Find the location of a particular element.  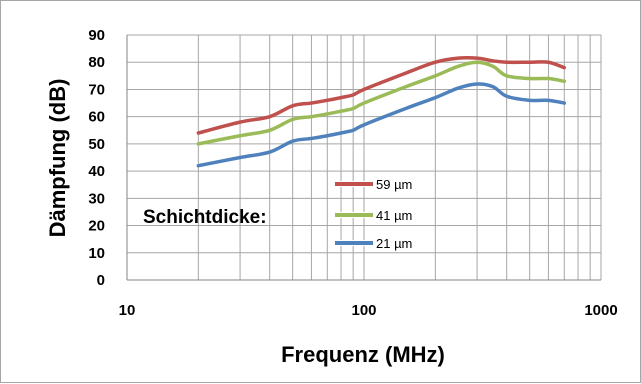

y-tick-label: 80 is located at coordinates (96, 62).